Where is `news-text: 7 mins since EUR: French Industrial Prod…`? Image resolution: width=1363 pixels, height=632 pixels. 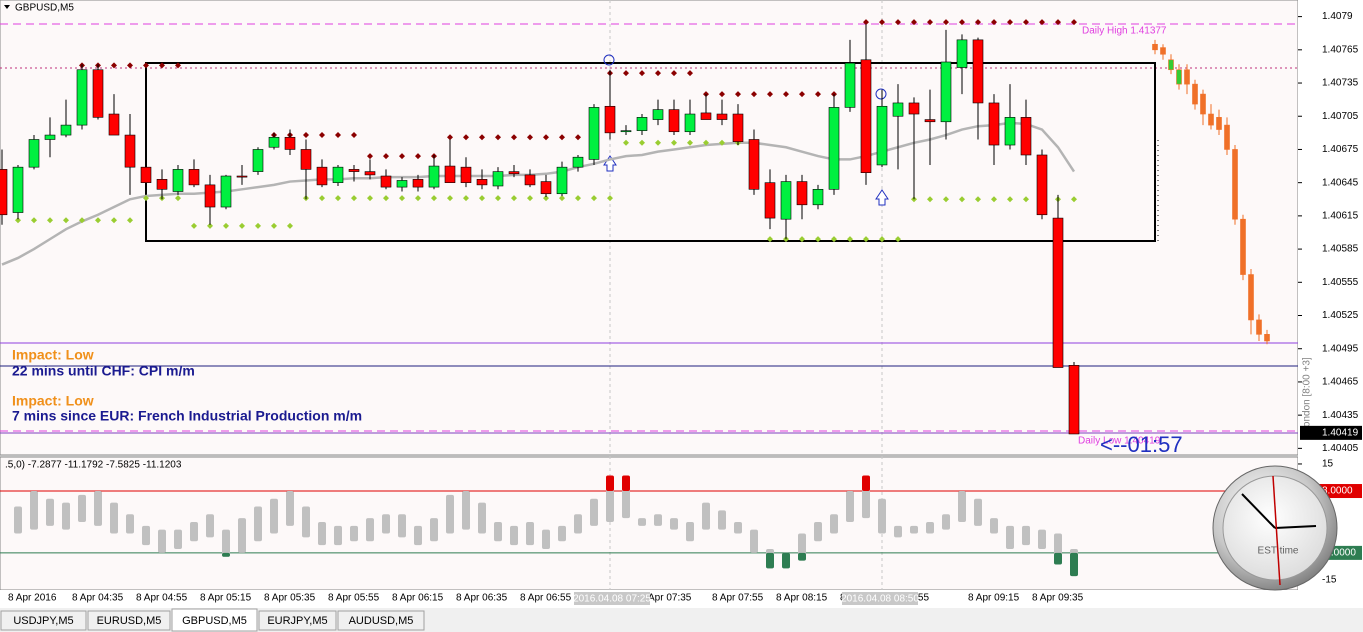
news-text: 7 mins since EUR: French Industrial Prod… is located at coordinates (187, 416).